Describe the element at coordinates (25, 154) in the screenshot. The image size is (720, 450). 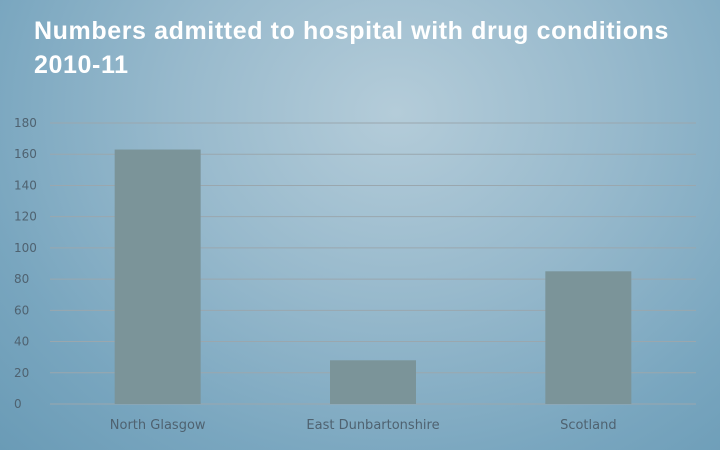
I see `y-tick-label: 160` at that location.